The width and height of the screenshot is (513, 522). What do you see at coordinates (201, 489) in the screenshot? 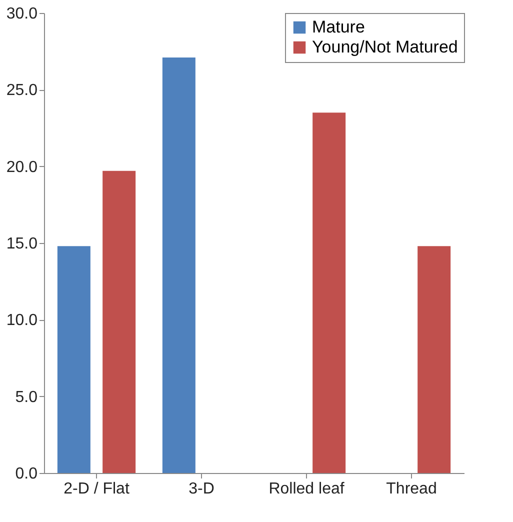
I see `x-tick-label: 3-D` at bounding box center [201, 489].